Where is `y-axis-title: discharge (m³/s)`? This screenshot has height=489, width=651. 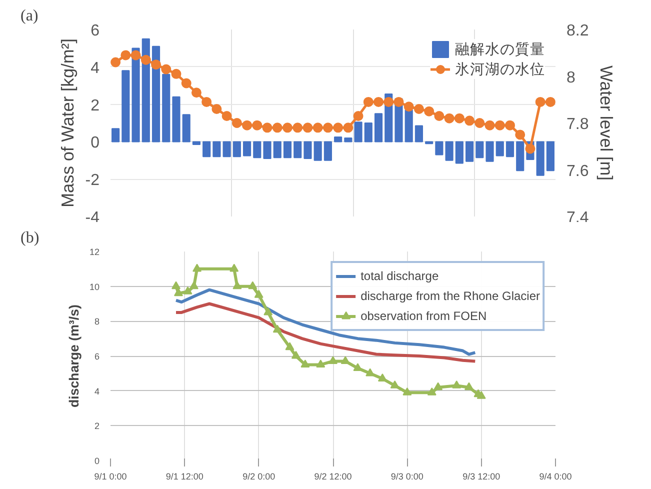 y-axis-title: discharge (m³/s) is located at coordinates (74, 356).